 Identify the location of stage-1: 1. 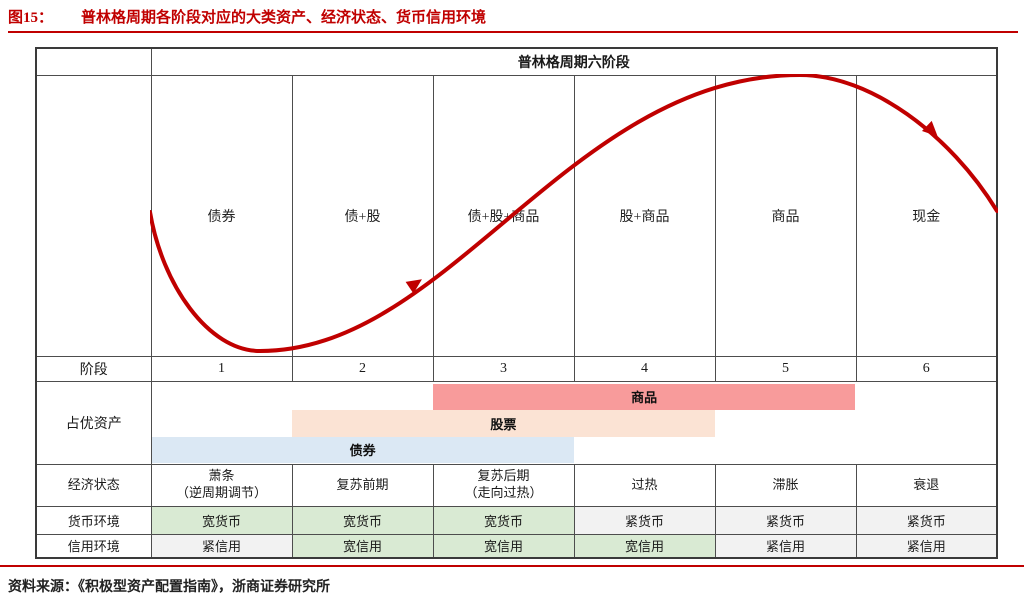
(221, 368).